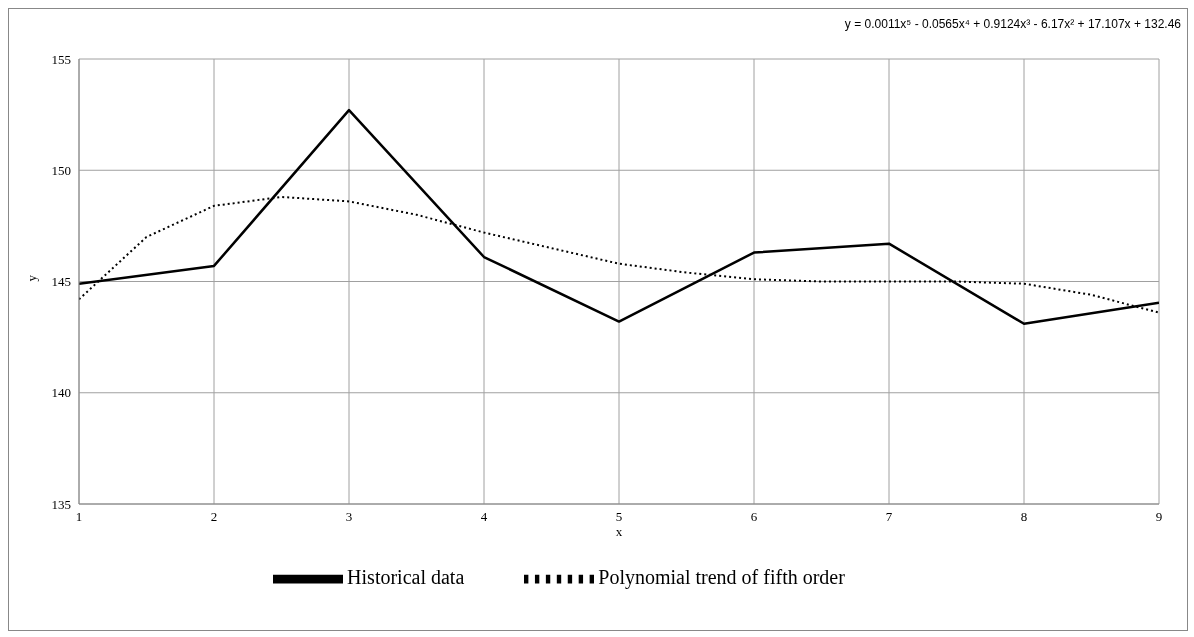 Image resolution: width=1194 pixels, height=637 pixels. What do you see at coordinates (349, 517) in the screenshot?
I see `x-tick-label: 3` at bounding box center [349, 517].